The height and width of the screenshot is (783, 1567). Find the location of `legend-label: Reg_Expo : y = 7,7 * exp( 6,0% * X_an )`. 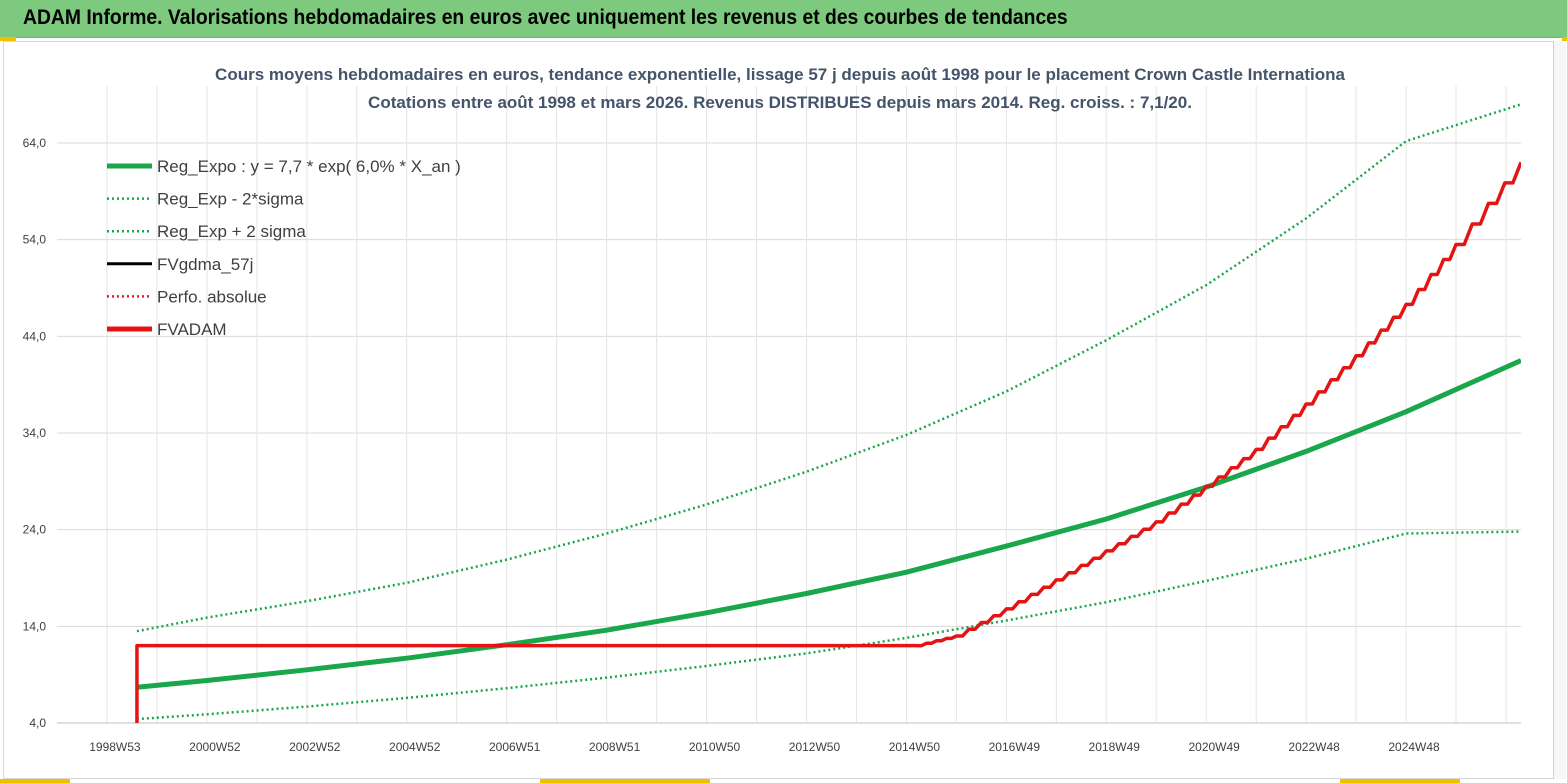

legend-label: Reg_Expo : y = 7,7 * exp( 6,0% * X_an ) is located at coordinates (309, 166).